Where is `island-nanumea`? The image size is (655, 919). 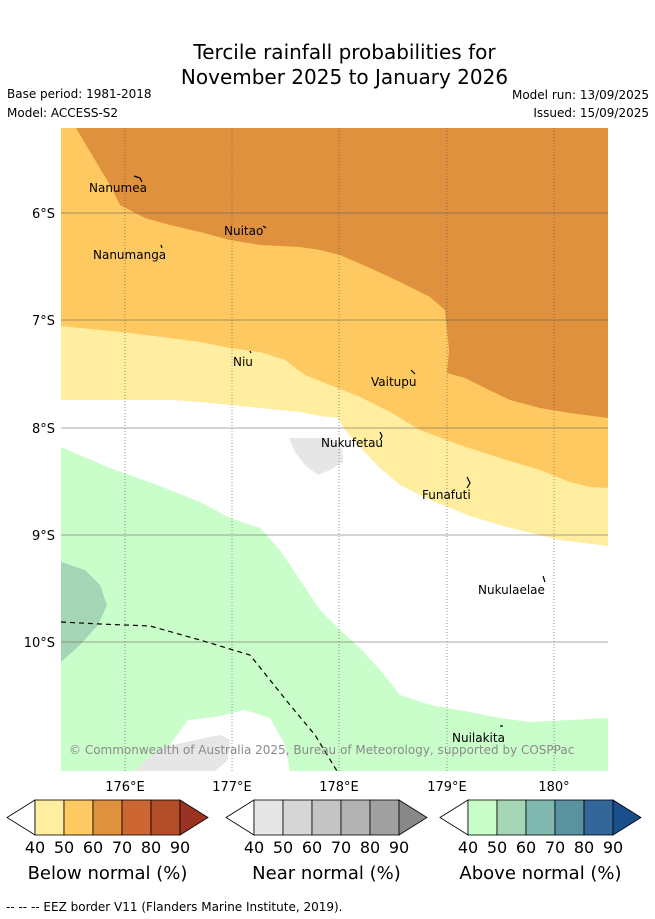
island-nanumea is located at coordinates (138, 179).